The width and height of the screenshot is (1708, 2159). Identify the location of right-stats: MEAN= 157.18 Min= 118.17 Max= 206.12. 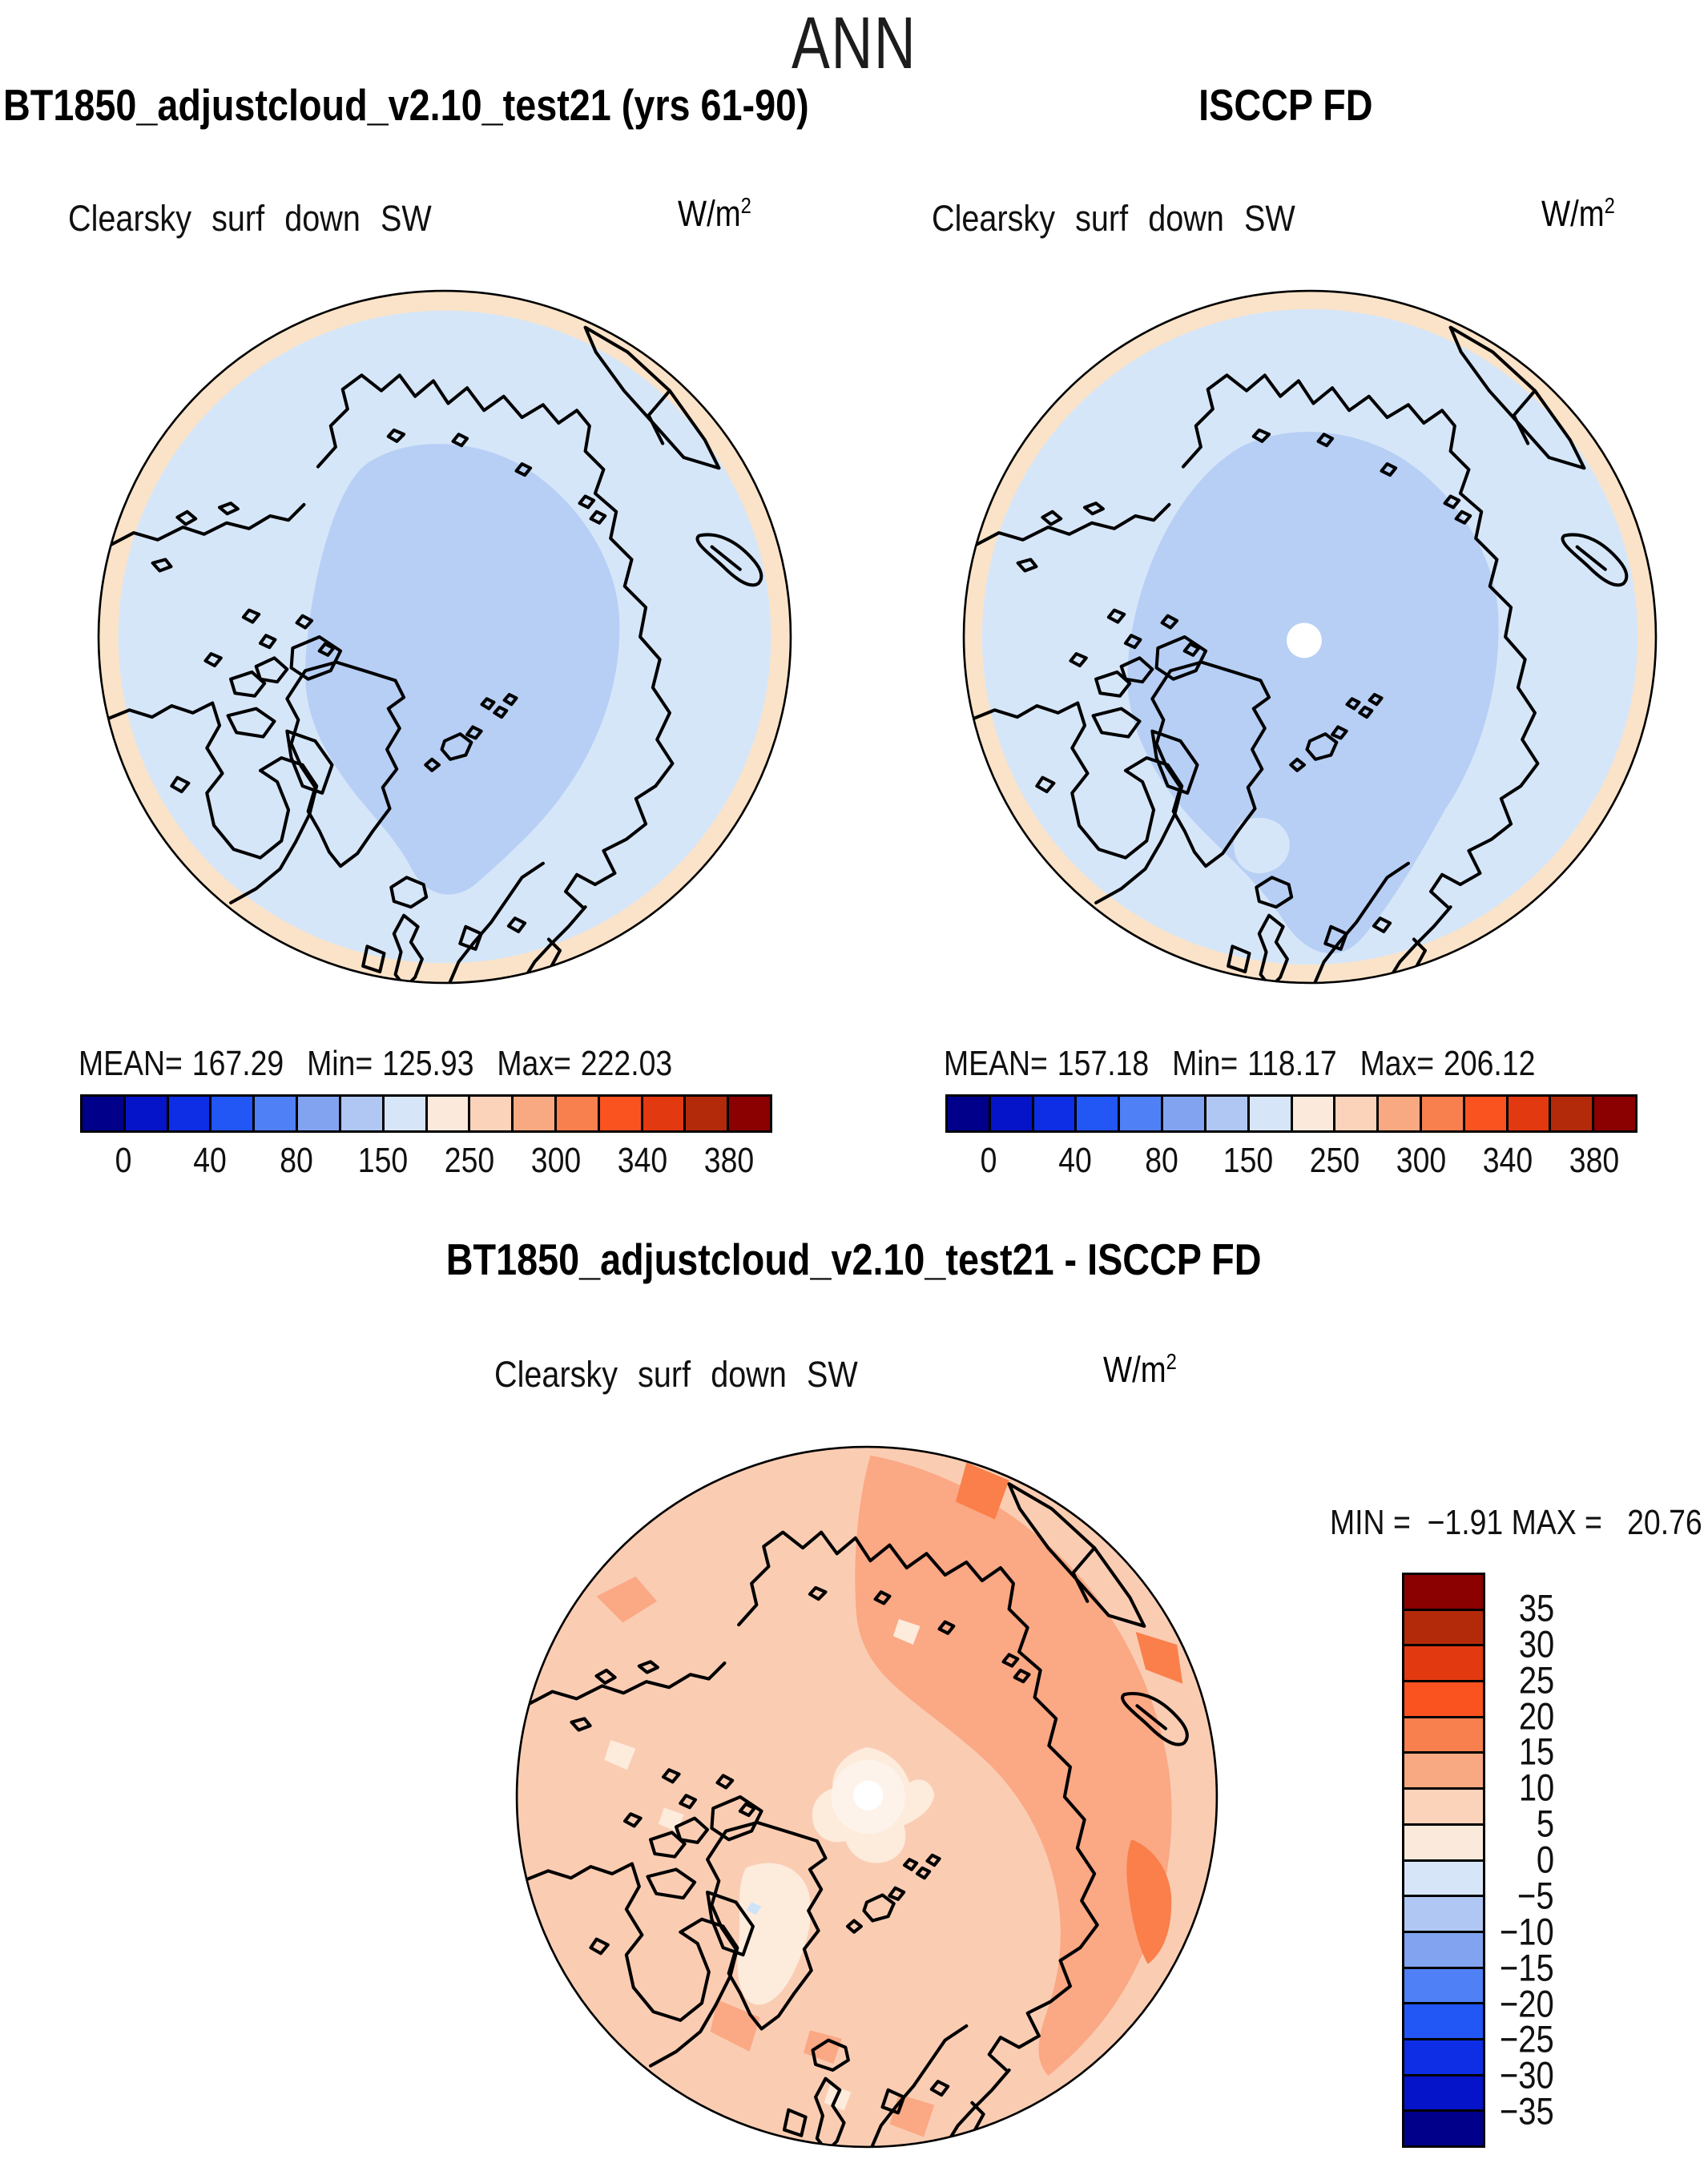
(1240, 1063).